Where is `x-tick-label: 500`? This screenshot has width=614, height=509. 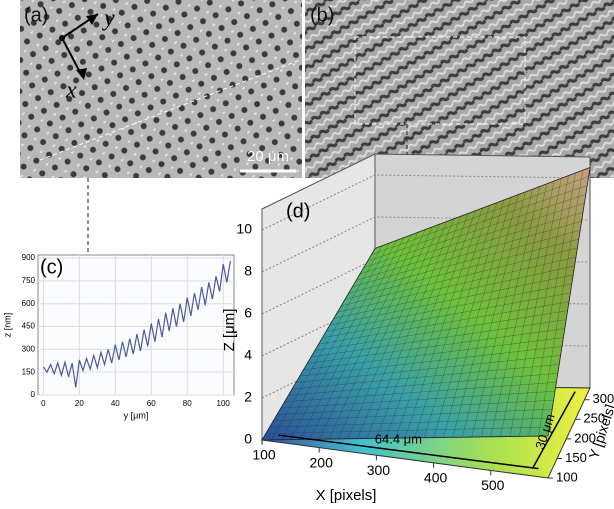
x-tick-label: 500 is located at coordinates (493, 485).